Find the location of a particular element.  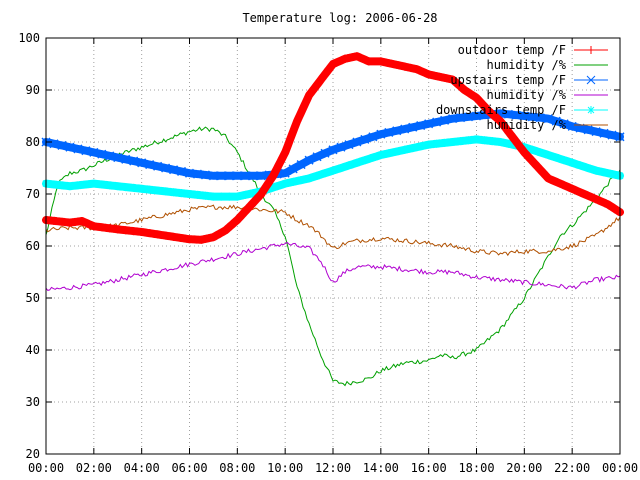

y-tick-label: 60 is located at coordinates (33, 246).